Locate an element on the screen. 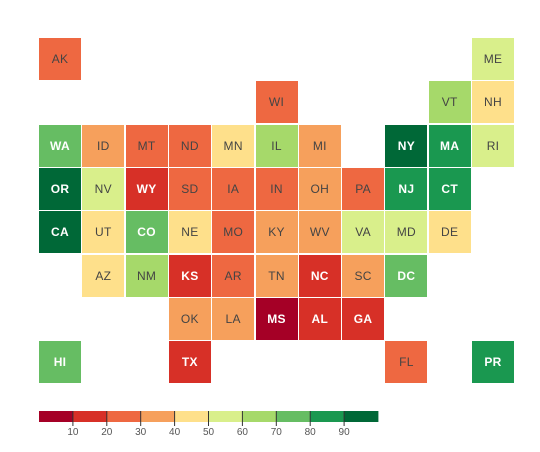  state-tile-in: IN is located at coordinates (276, 188).